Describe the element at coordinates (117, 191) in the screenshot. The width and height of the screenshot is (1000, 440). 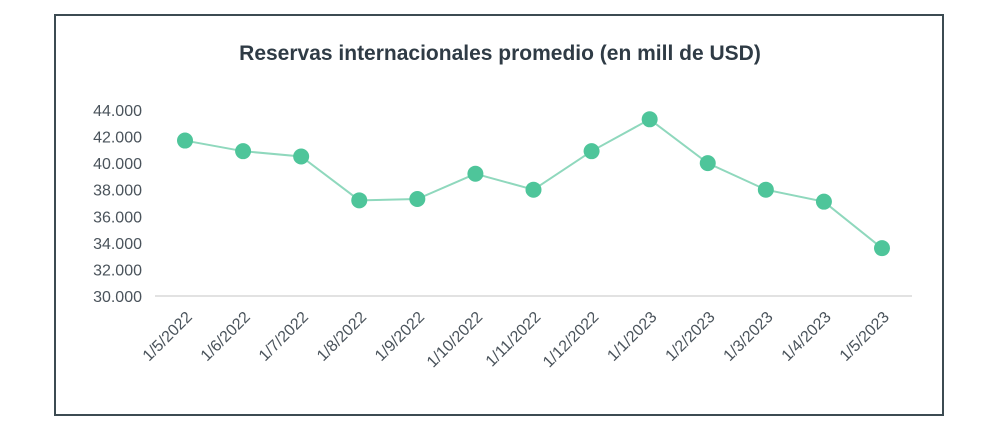
I see `y-tick-label: 38.000` at that location.